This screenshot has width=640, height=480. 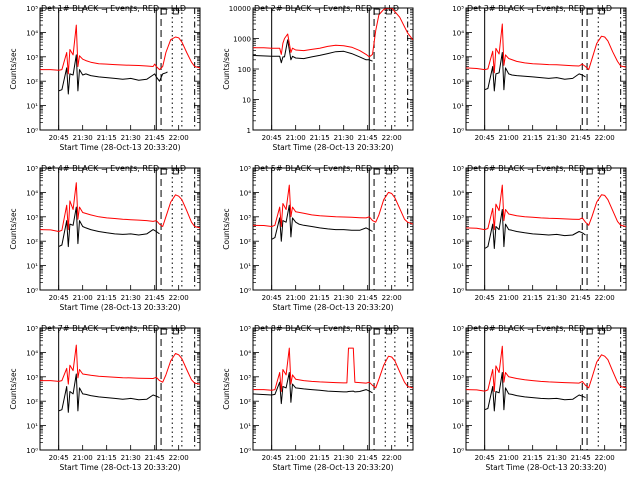 I want to click on panel-title: Det 5# BLACK = Events, RED = LLD, so click(x=326, y=168).